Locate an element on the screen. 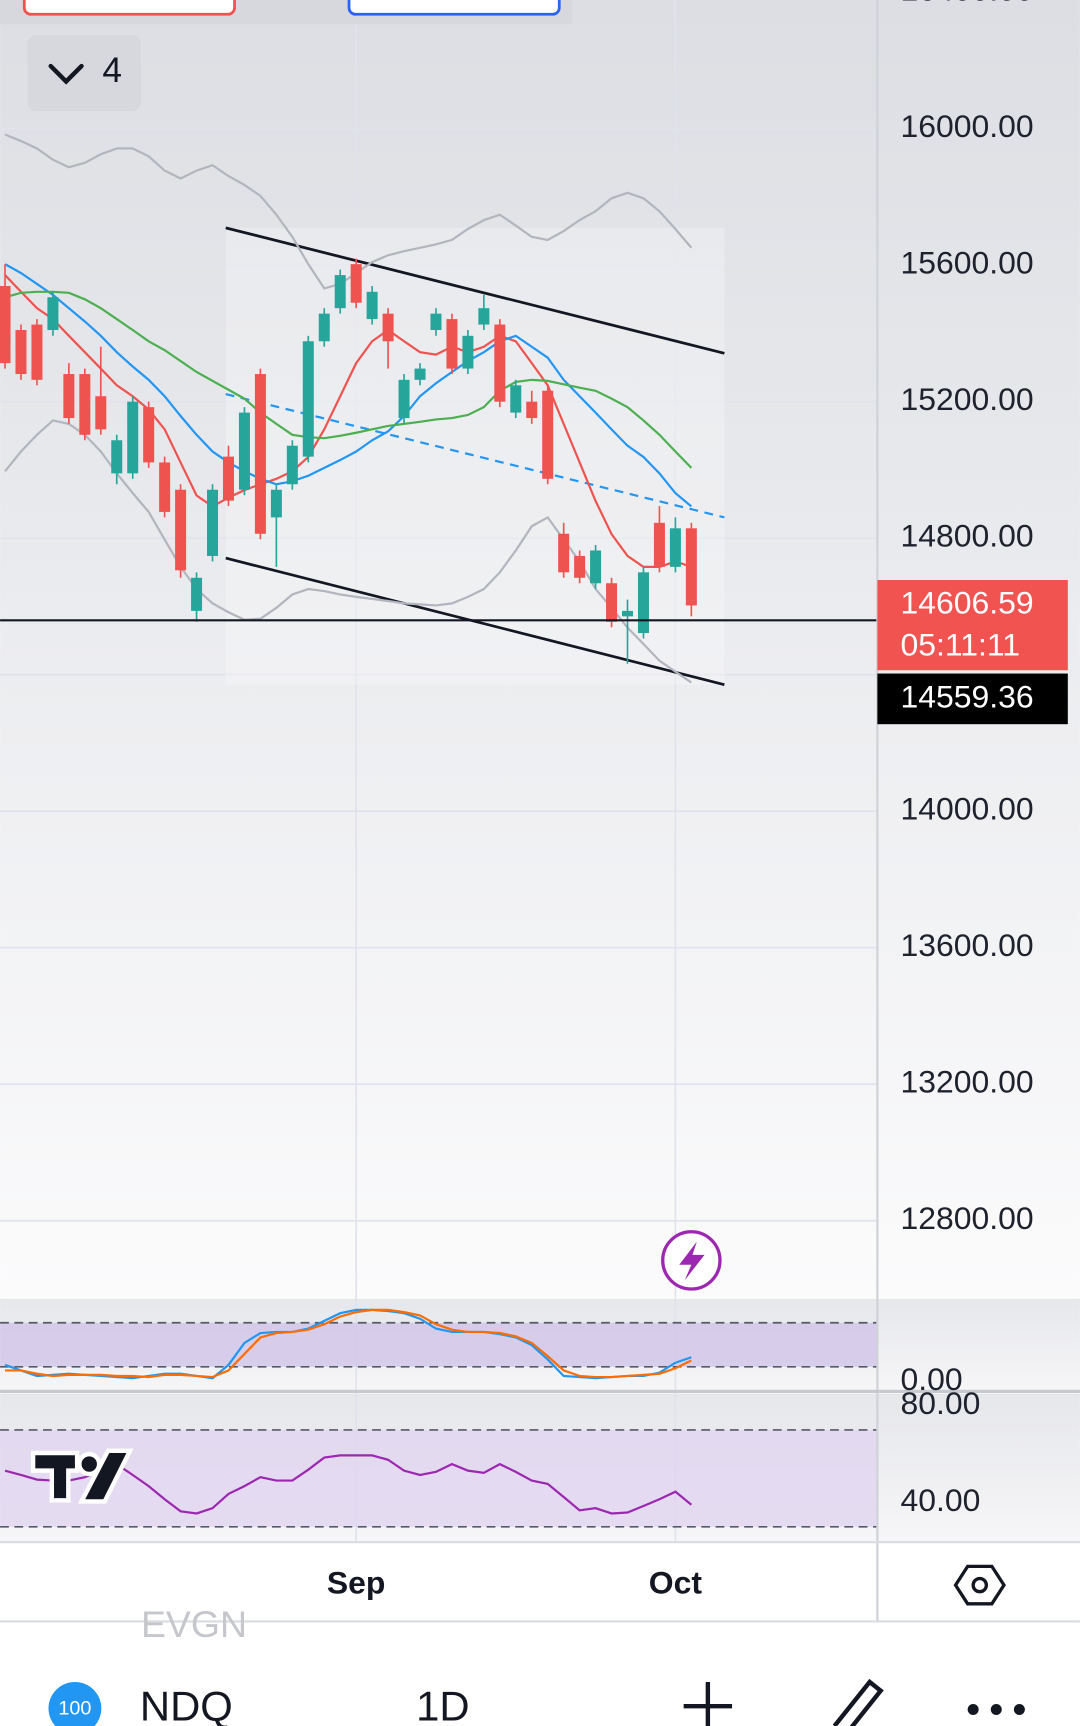  price-line-label: 14559.36 is located at coordinates (967, 696).